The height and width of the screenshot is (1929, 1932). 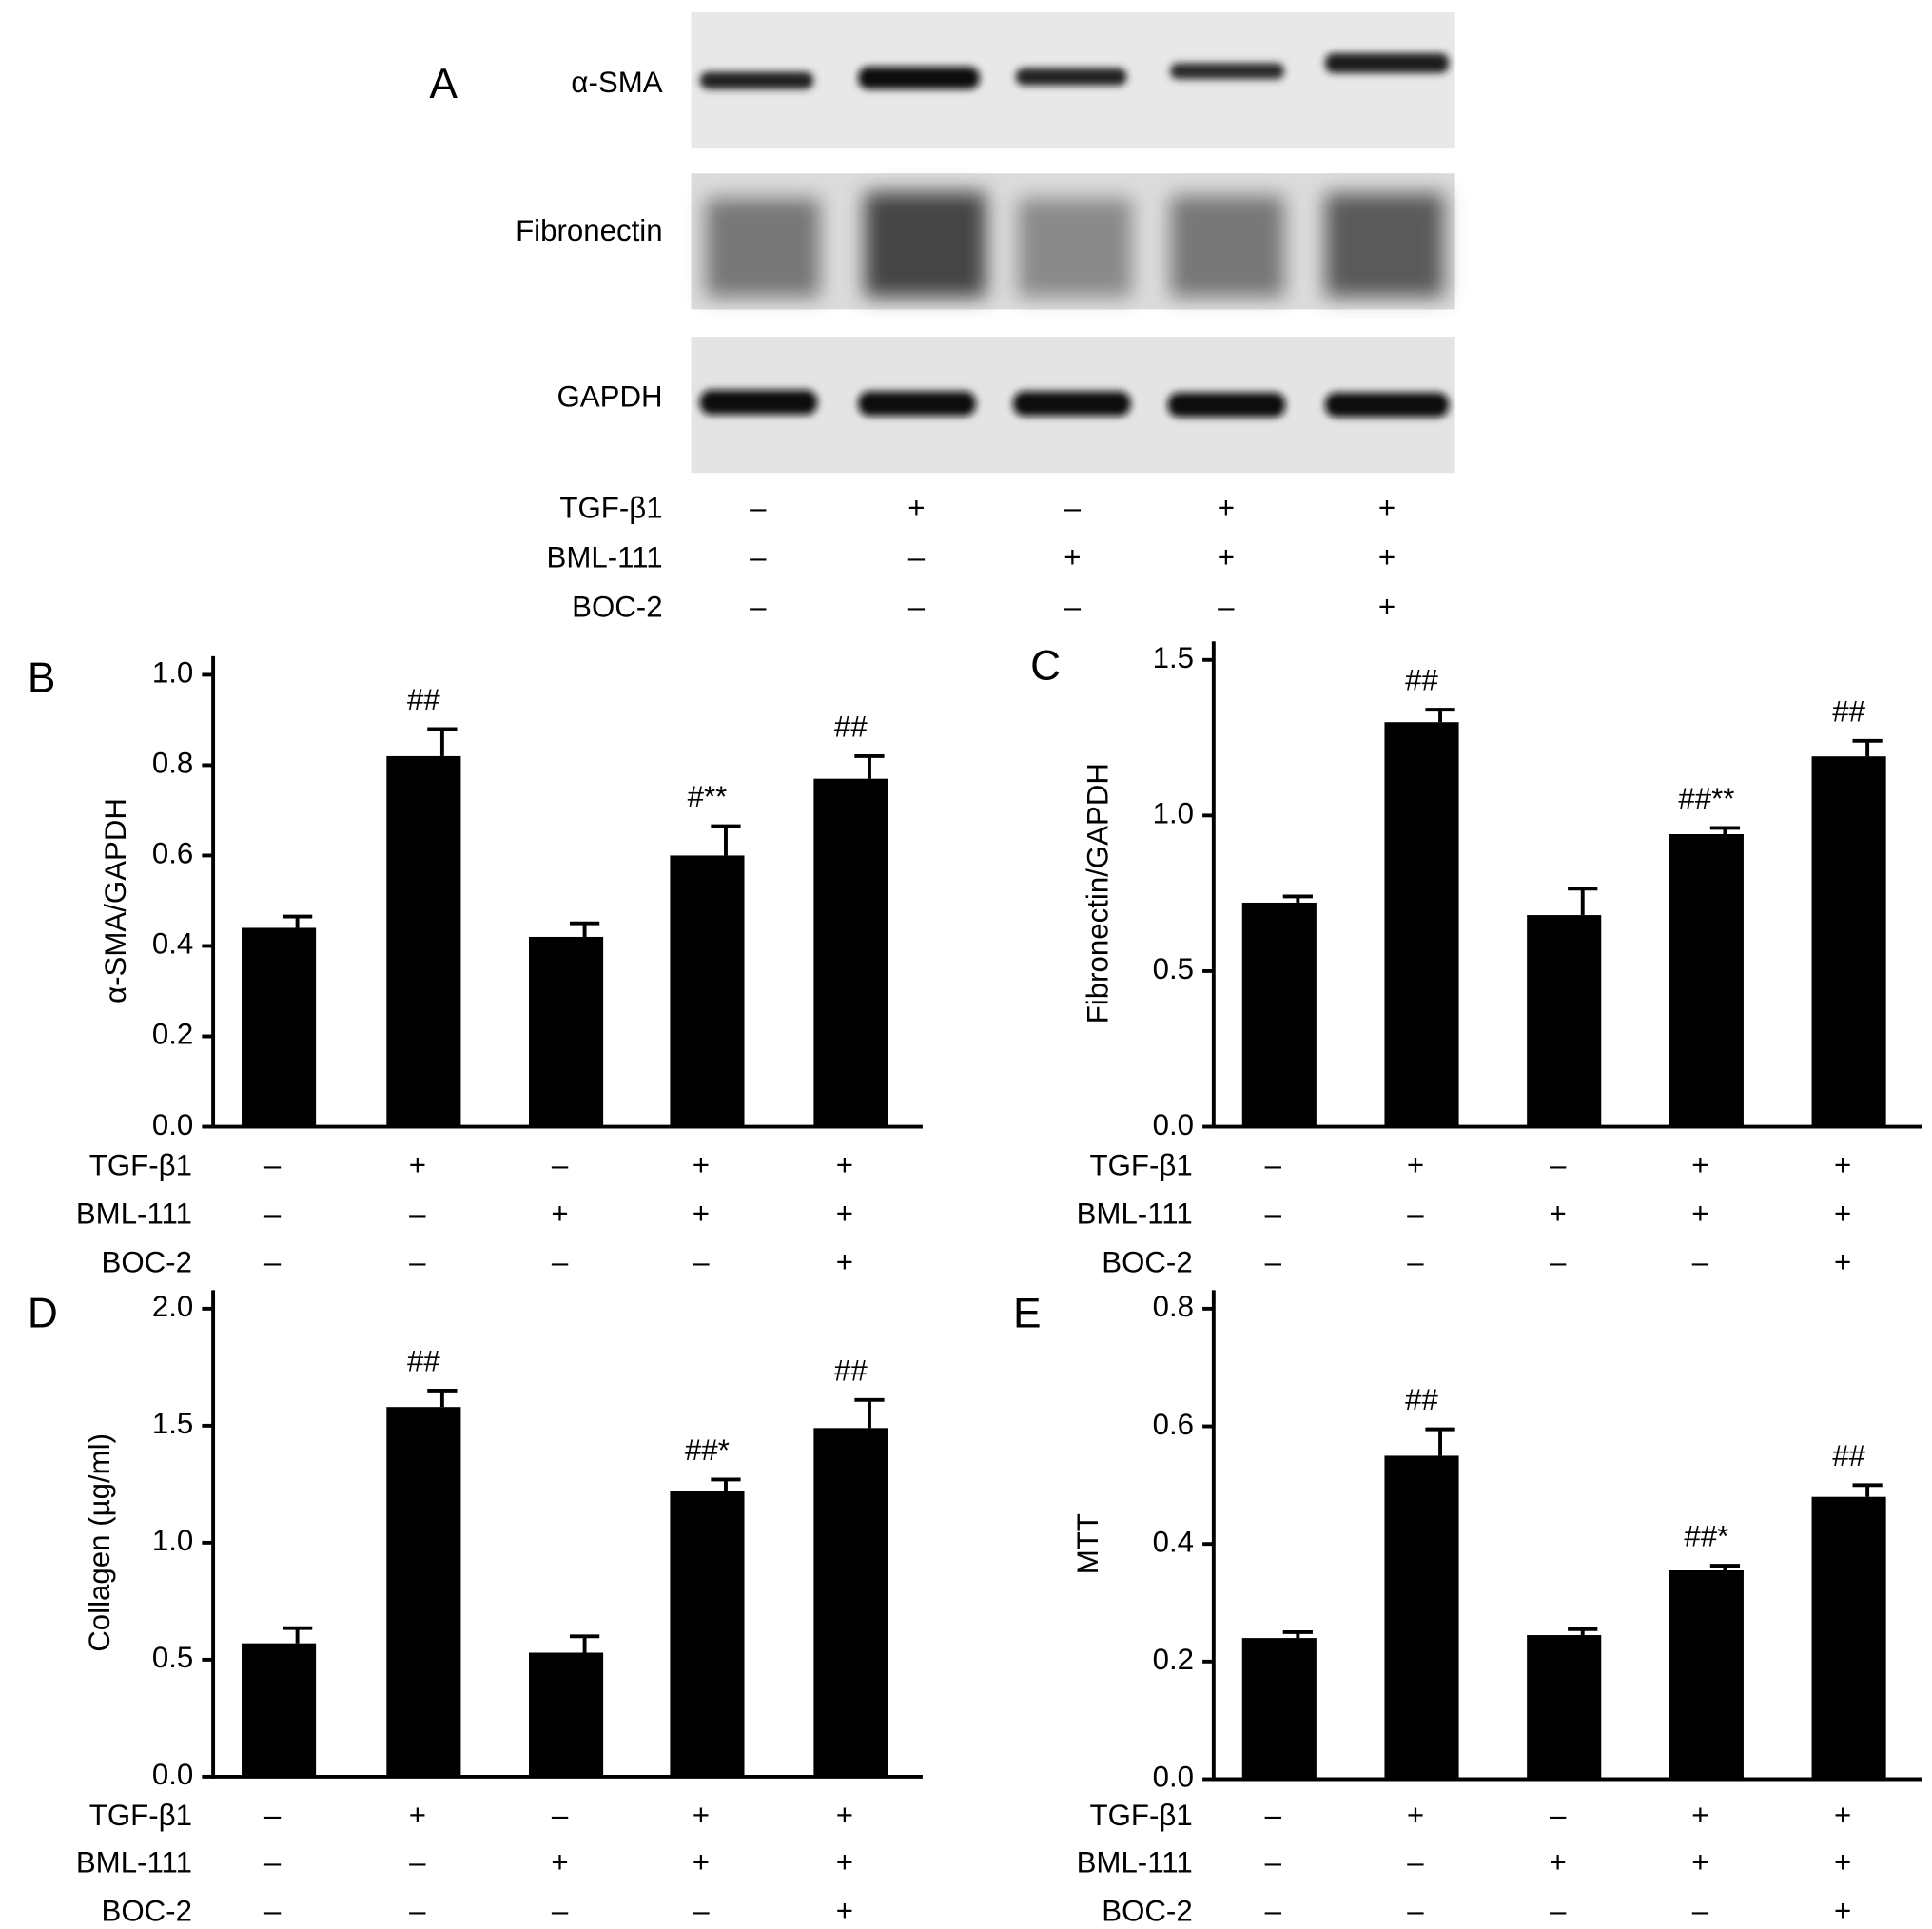 I want to click on panel-label: B, so click(x=42, y=678).